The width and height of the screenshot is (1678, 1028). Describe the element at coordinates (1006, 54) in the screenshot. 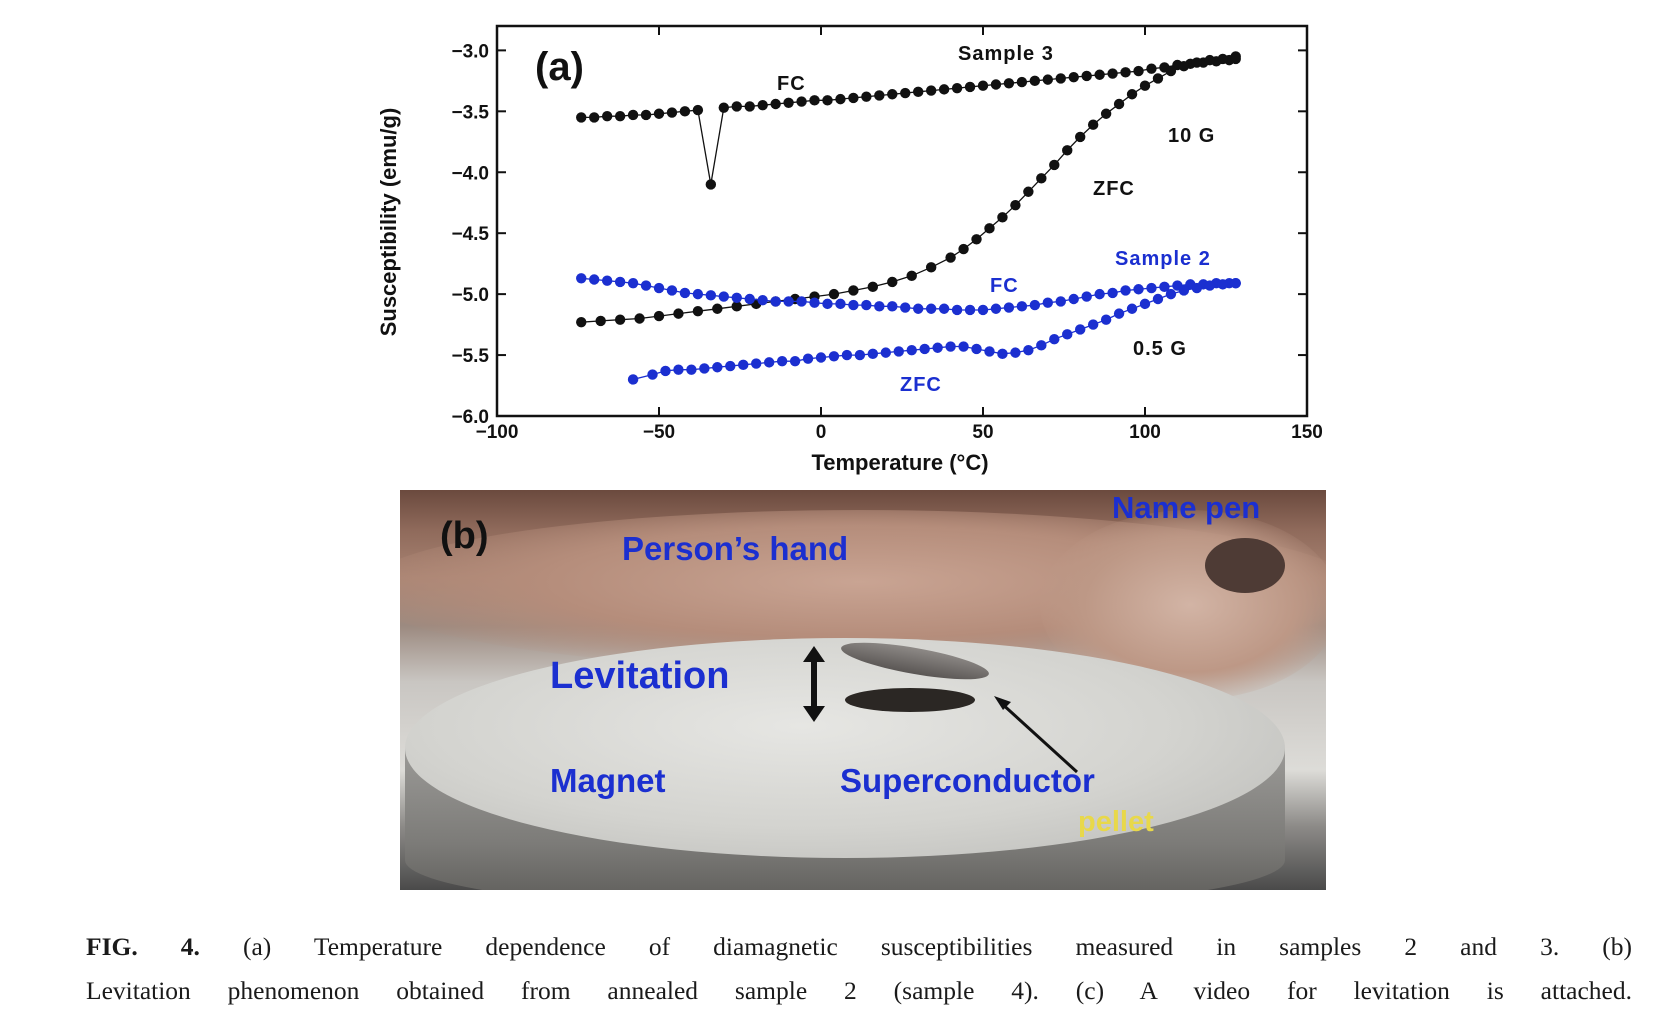

I see `annotation-sample3: Sample 3` at that location.